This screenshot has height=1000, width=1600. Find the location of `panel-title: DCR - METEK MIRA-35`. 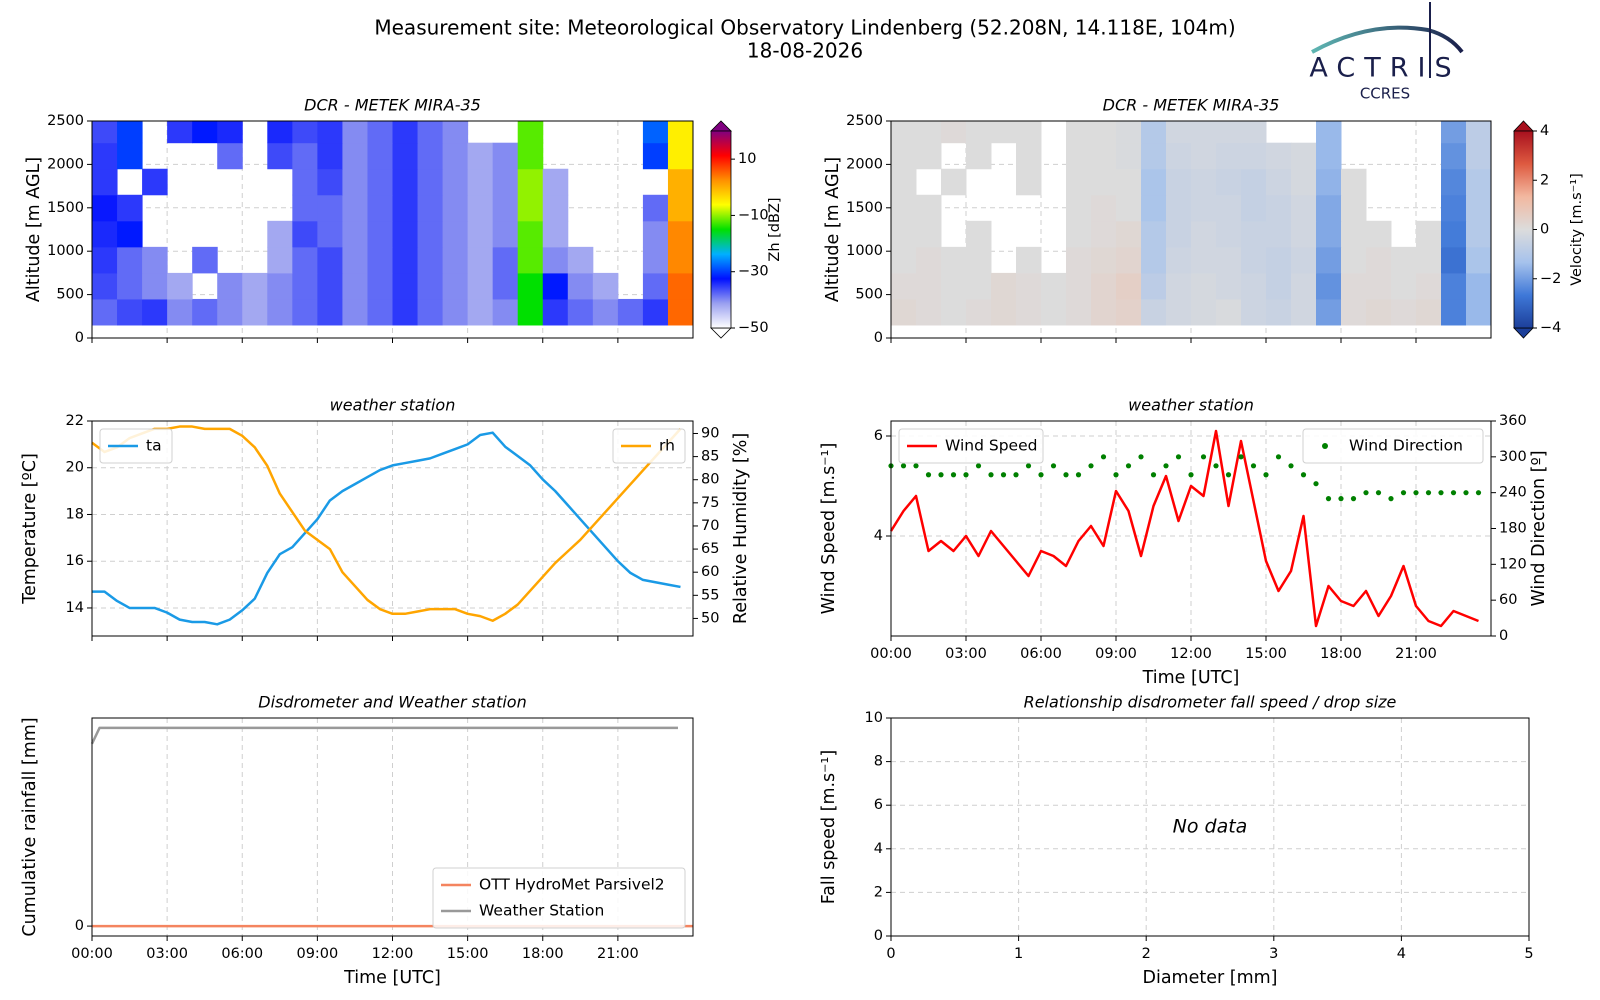

panel-title: DCR - METEK MIRA-35 is located at coordinates (392, 105).